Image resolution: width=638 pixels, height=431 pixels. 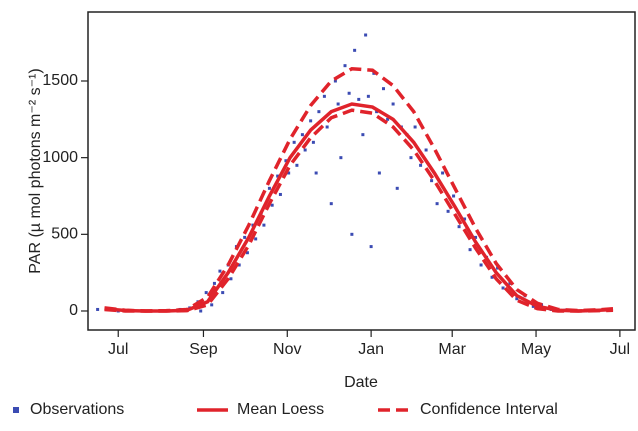 What do you see at coordinates (287, 349) in the screenshot?
I see `x-tick-label: Nov` at bounding box center [287, 349].